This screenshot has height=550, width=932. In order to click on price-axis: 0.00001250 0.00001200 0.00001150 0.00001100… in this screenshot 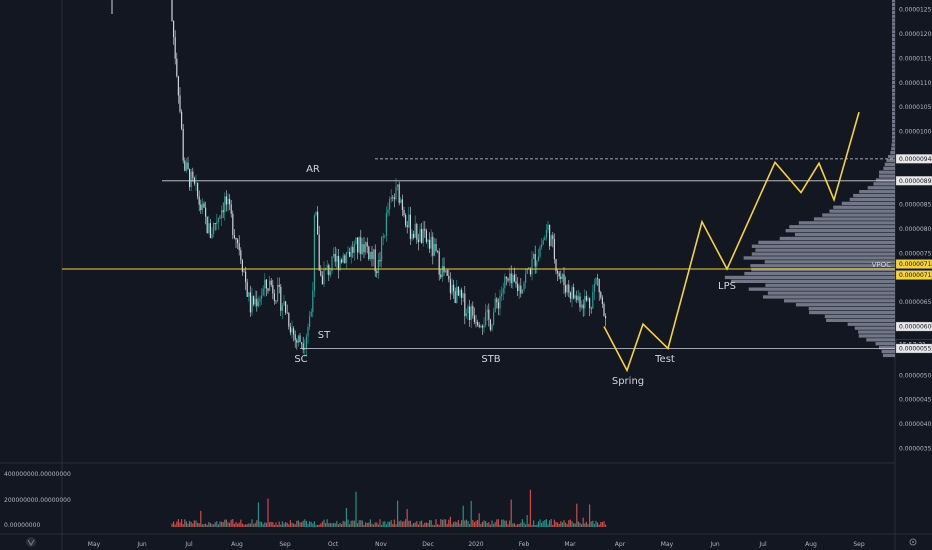, I will do `click(915, 230)`.